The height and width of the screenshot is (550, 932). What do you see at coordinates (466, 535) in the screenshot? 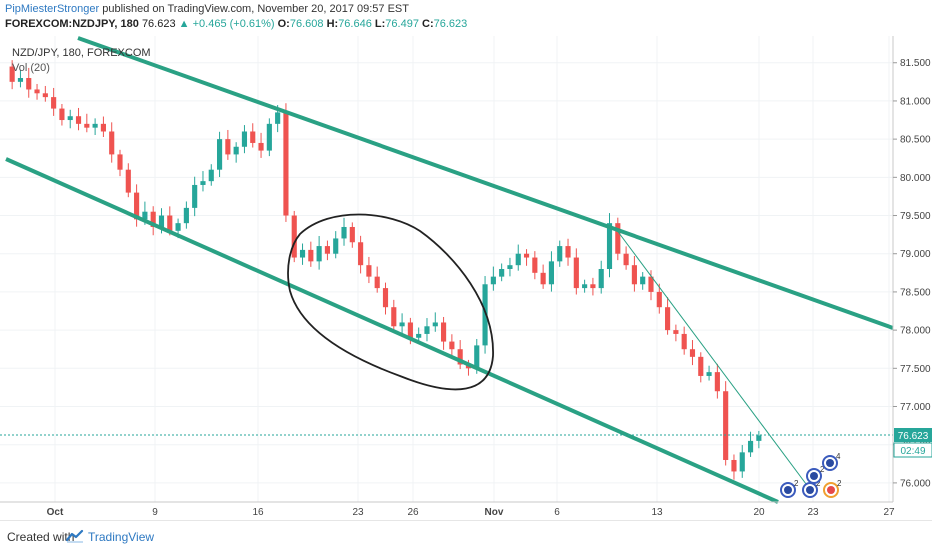
I see `footer: Created with TradingView` at bounding box center [466, 535].